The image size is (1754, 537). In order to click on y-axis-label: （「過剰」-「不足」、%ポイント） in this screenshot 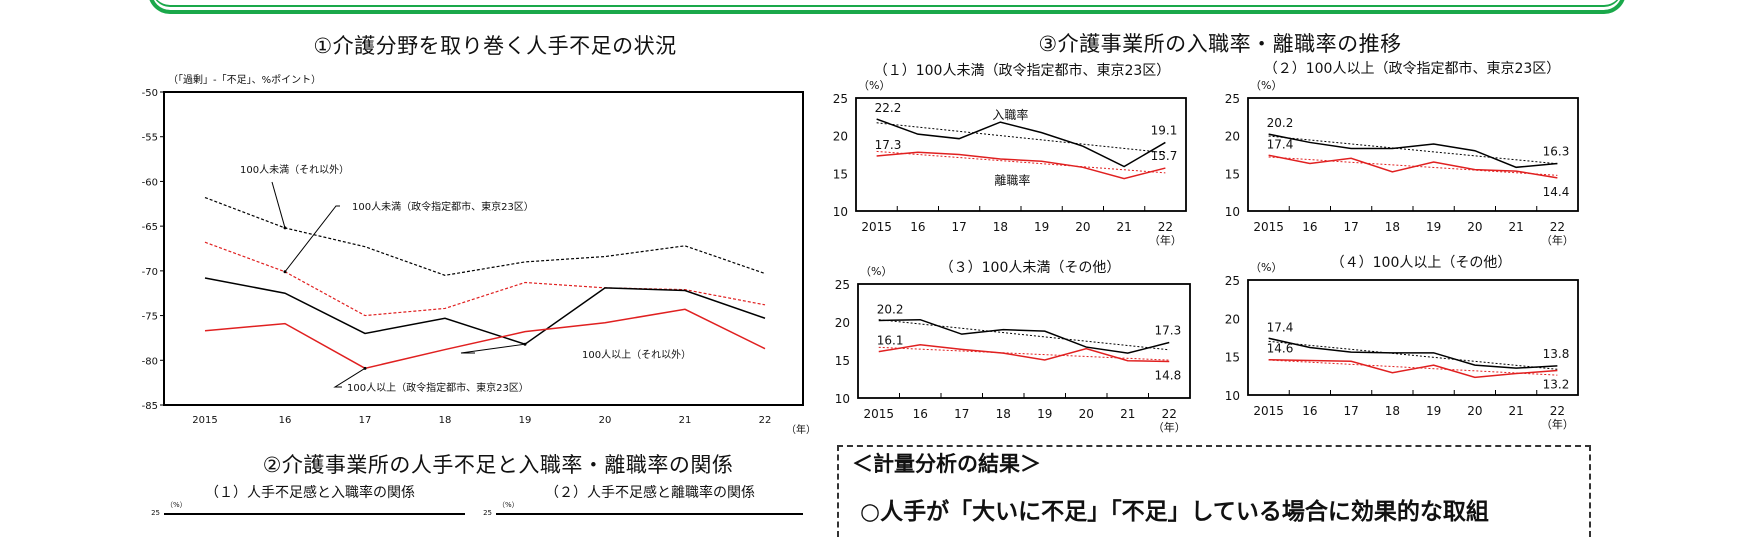, I will do `click(244, 80)`.